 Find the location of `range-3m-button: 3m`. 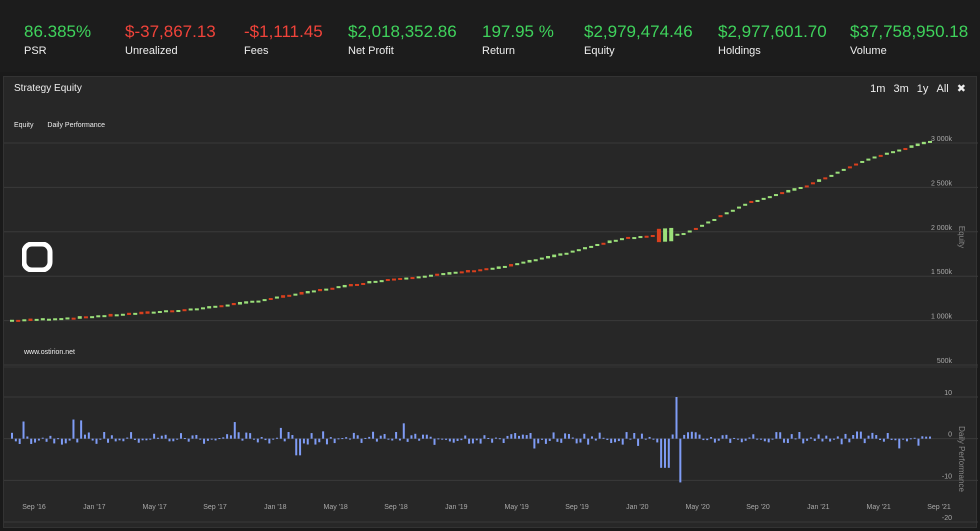

range-3m-button: 3m is located at coordinates (901, 89).